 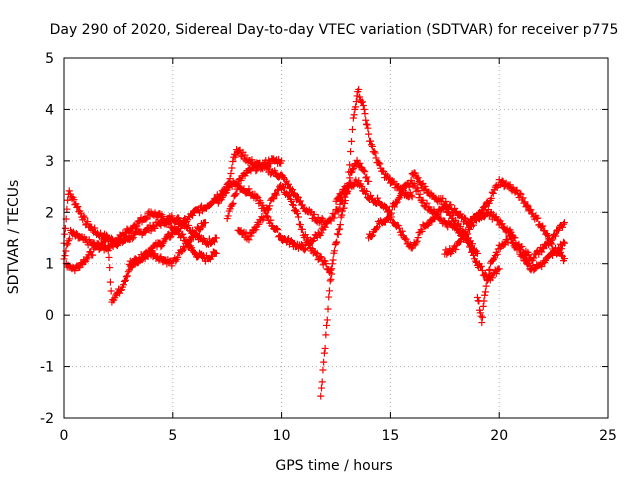 What do you see at coordinates (285, 229) in the screenshot?
I see `series-track-g` at bounding box center [285, 229].